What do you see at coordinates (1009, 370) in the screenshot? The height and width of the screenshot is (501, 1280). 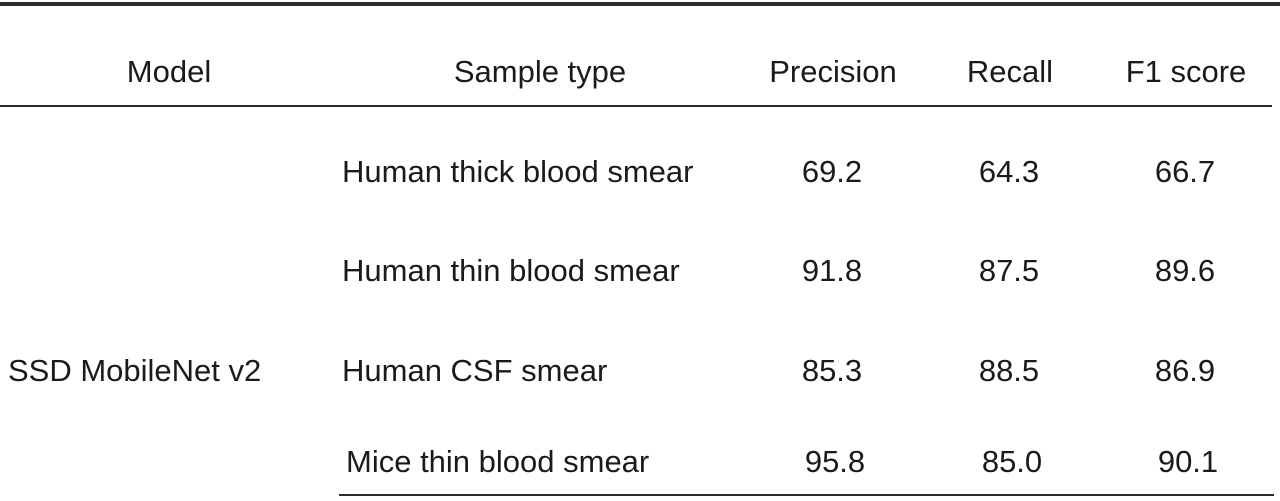 I see `recall-cell: 88.5` at bounding box center [1009, 370].